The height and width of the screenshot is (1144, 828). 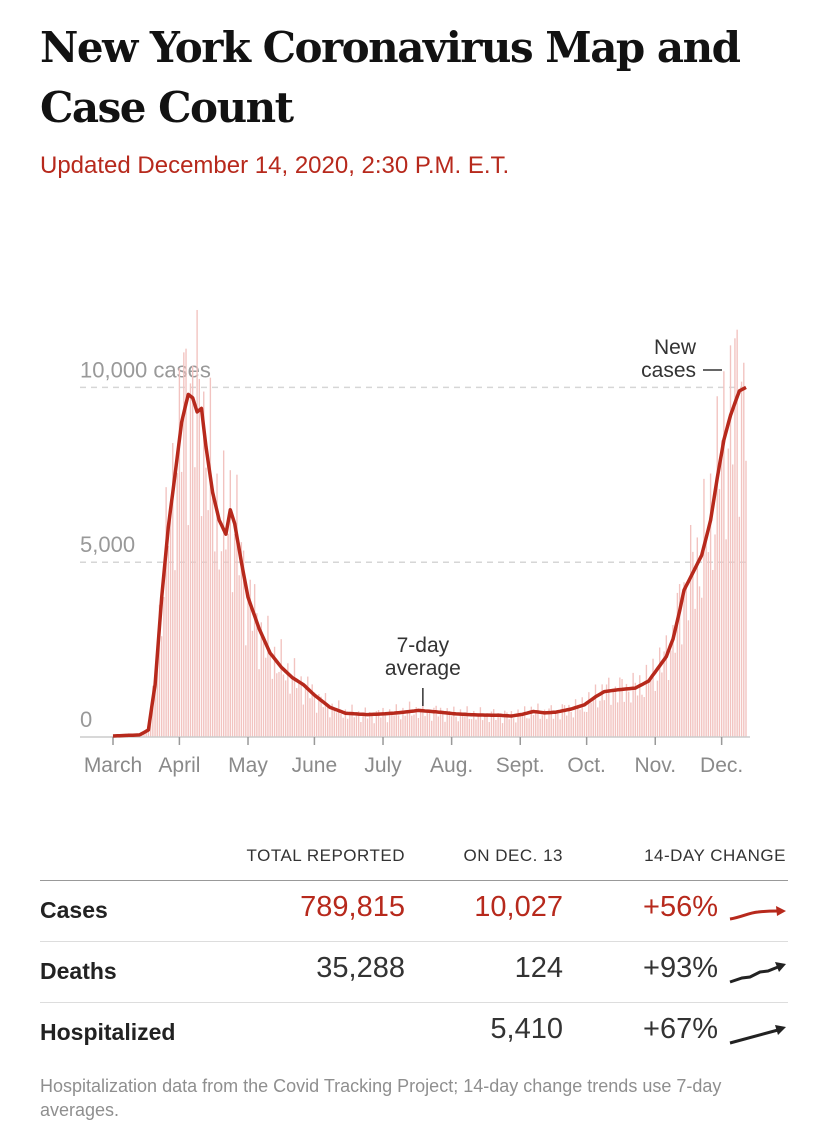 What do you see at coordinates (680, 907) in the screenshot?
I see `cases-change: +56%` at bounding box center [680, 907].